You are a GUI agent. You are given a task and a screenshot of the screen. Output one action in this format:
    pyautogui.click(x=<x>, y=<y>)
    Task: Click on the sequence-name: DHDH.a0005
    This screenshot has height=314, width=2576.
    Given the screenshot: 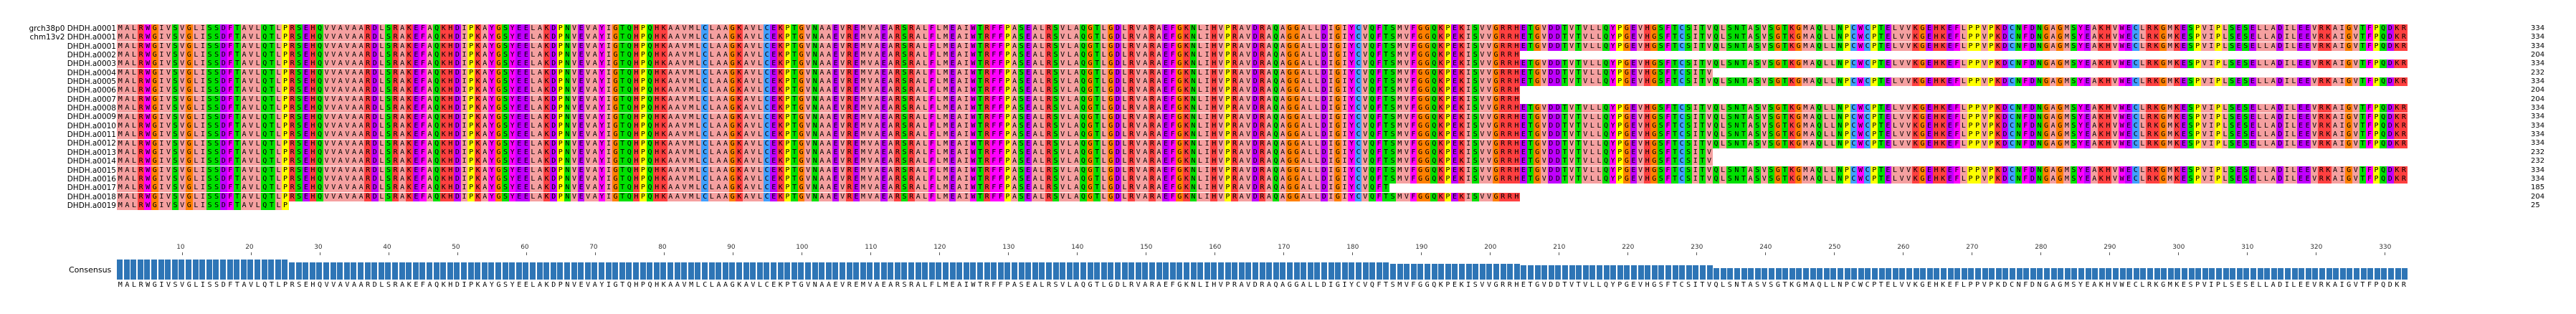 What is the action you would take?
    pyautogui.click(x=91, y=82)
    